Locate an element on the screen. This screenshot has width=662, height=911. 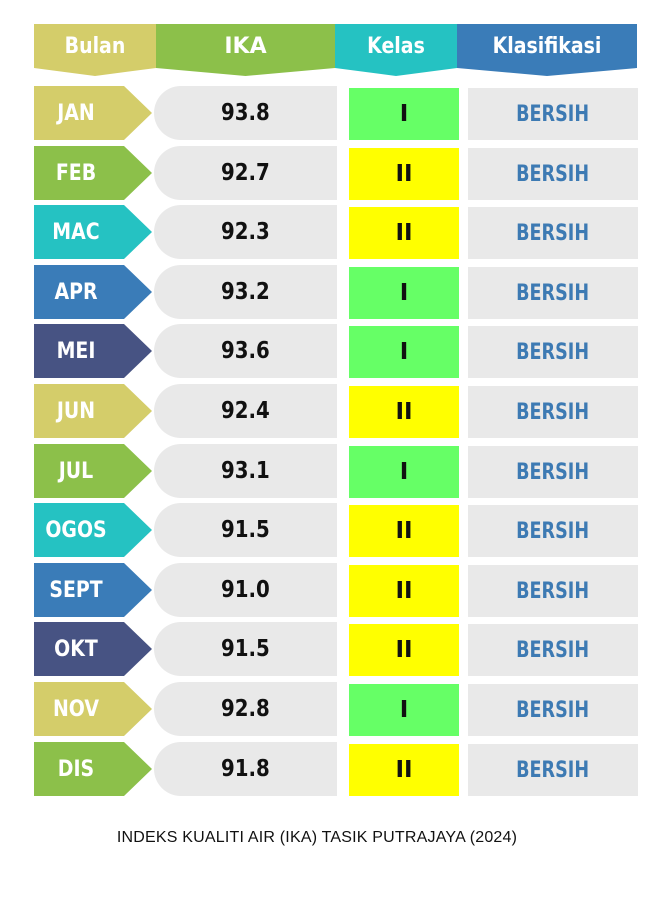
month-label: OKT is located at coordinates (76, 649).